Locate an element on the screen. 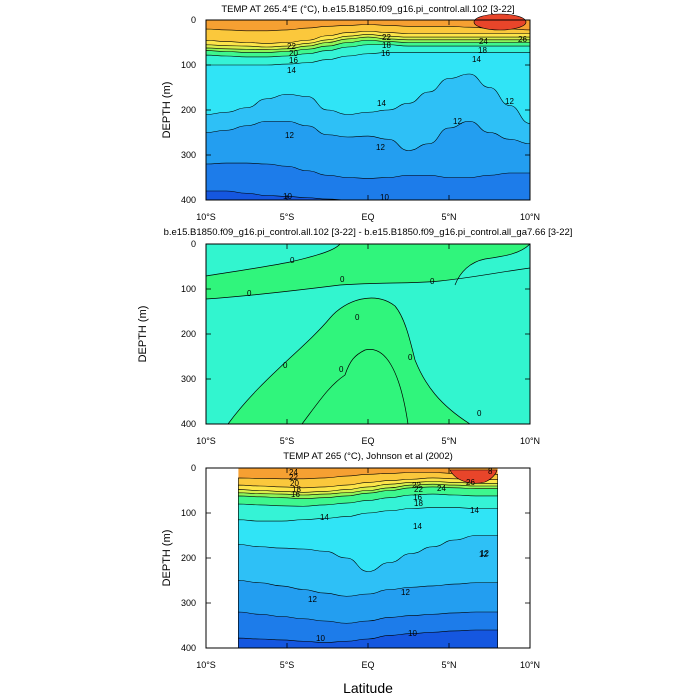  panel-1-plot-area is located at coordinates (368, 107).